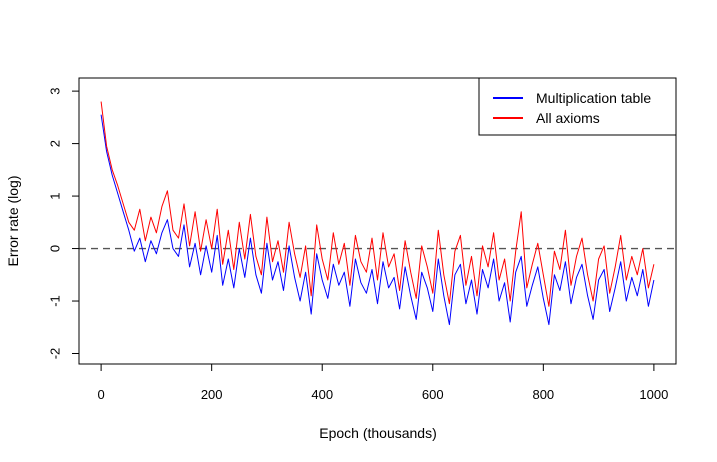  What do you see at coordinates (55, 91) in the screenshot?
I see `y-tick-label: 3` at bounding box center [55, 91].